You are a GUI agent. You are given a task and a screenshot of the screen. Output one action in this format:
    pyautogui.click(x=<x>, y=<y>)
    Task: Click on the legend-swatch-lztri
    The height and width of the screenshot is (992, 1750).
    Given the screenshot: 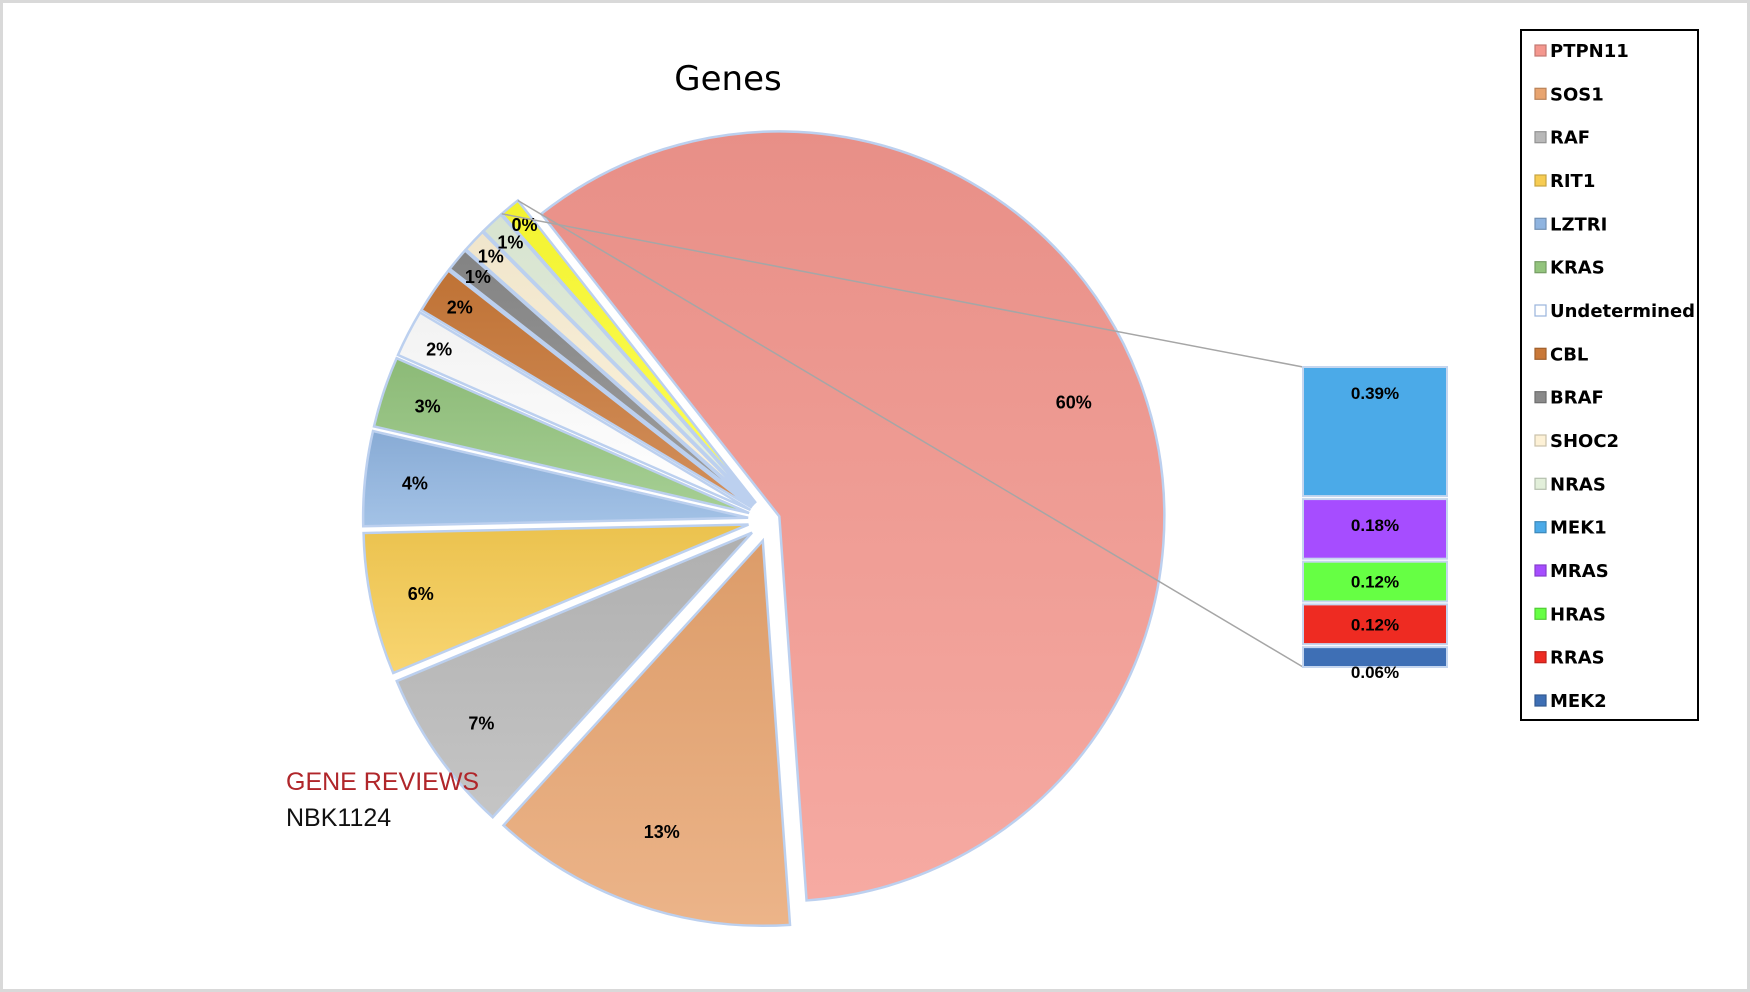 What is the action you would take?
    pyautogui.click(x=1540, y=223)
    